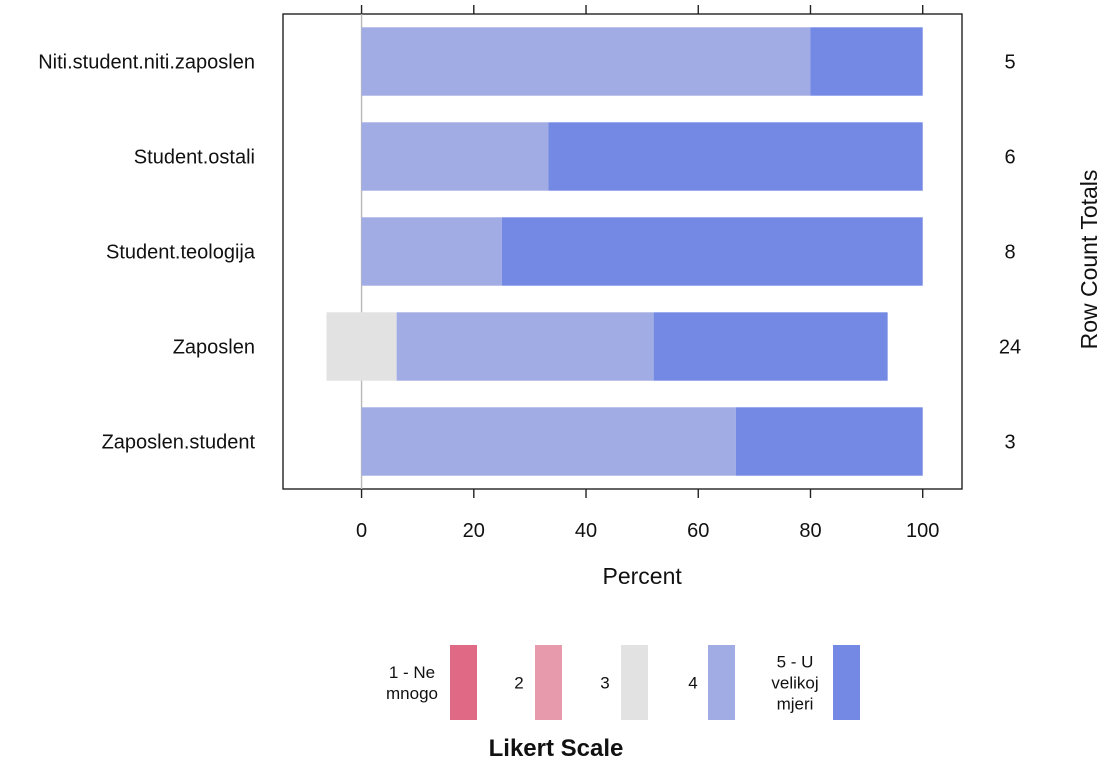 The height and width of the screenshot is (760, 1112). I want to click on x-tick-label-80: 80, so click(810, 531).